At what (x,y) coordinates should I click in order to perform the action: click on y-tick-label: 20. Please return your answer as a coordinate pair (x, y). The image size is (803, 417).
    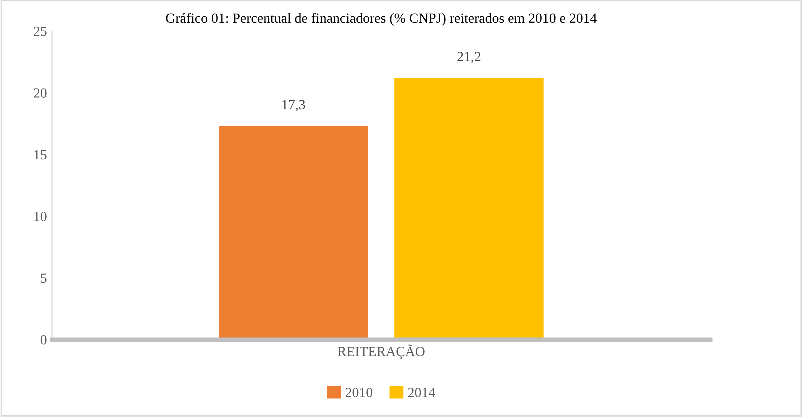
    Looking at the image, I should click on (40, 93).